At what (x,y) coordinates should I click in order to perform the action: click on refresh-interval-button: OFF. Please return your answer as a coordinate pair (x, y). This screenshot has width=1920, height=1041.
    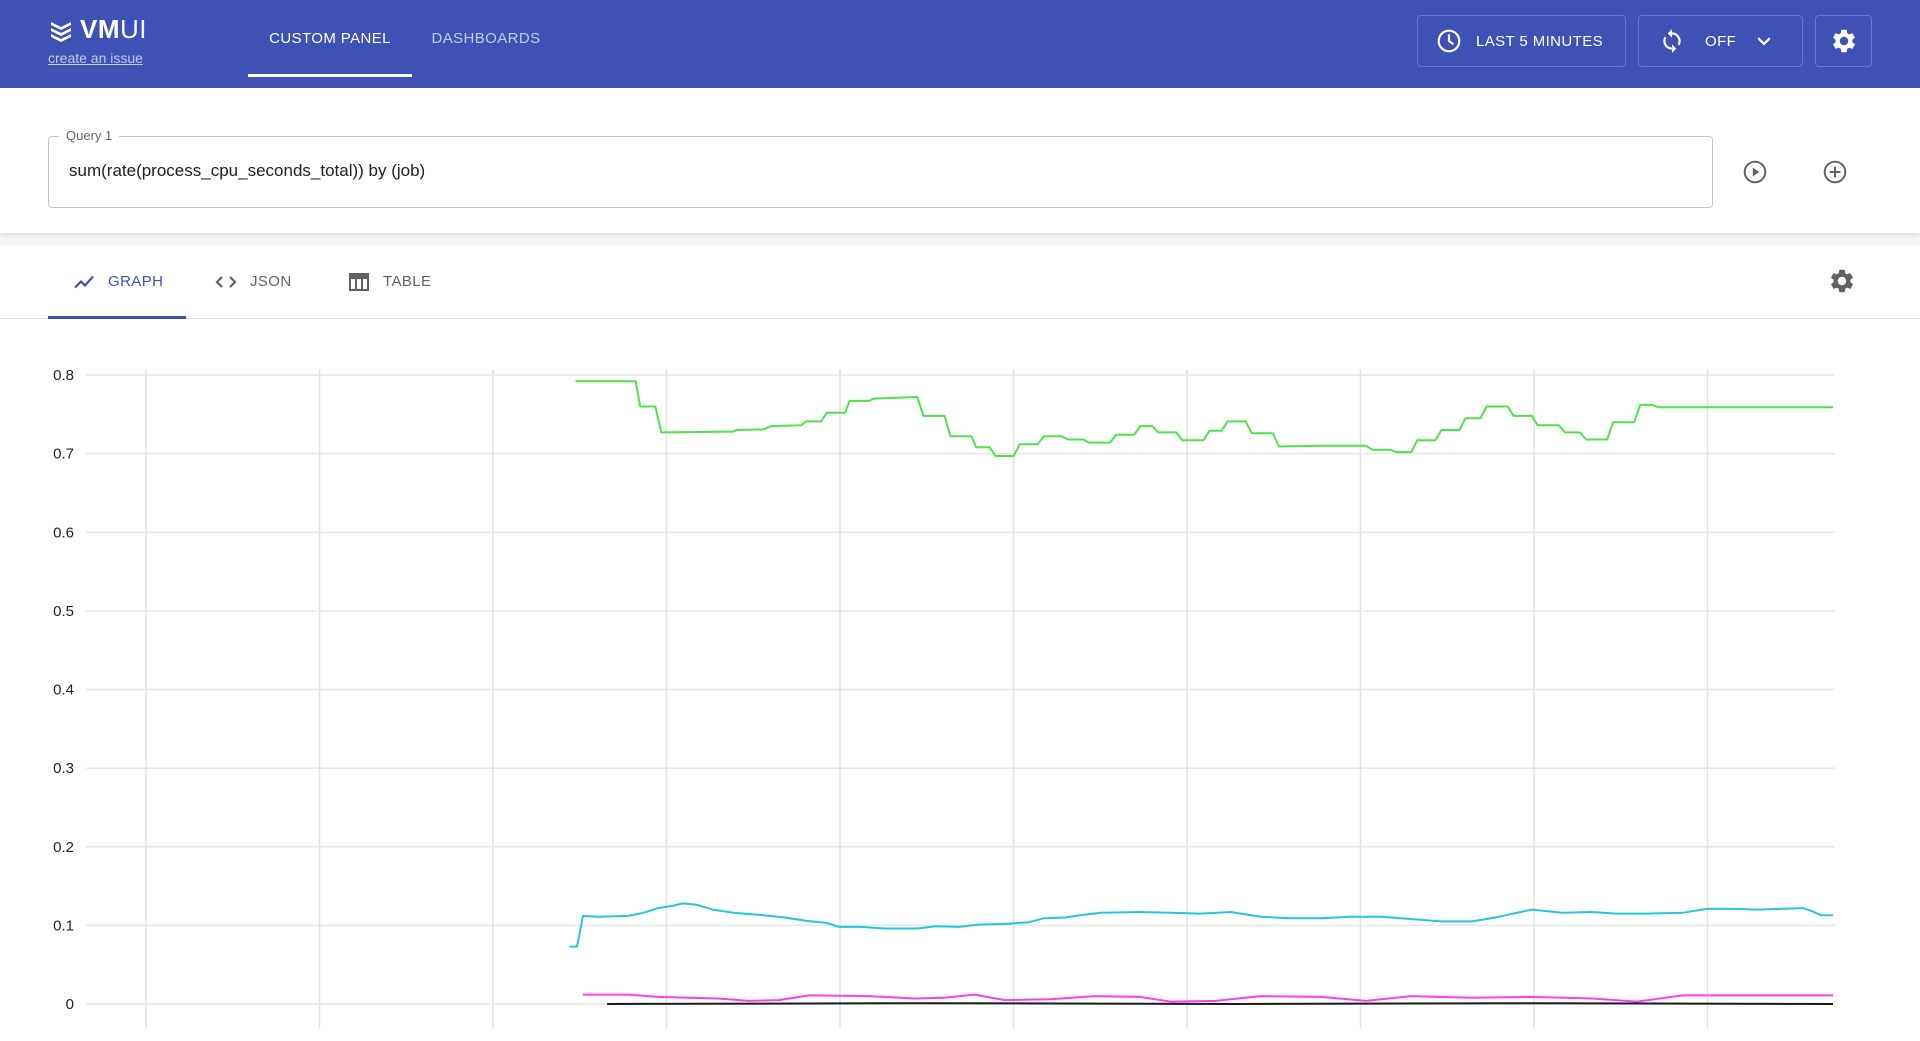
    Looking at the image, I should click on (1720, 41).